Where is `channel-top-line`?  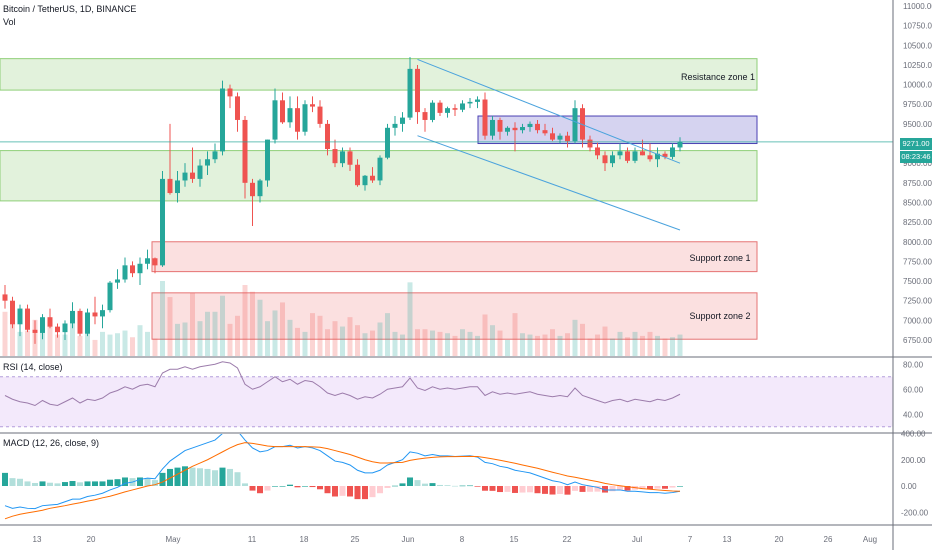
channel-top-line is located at coordinates (549, 111).